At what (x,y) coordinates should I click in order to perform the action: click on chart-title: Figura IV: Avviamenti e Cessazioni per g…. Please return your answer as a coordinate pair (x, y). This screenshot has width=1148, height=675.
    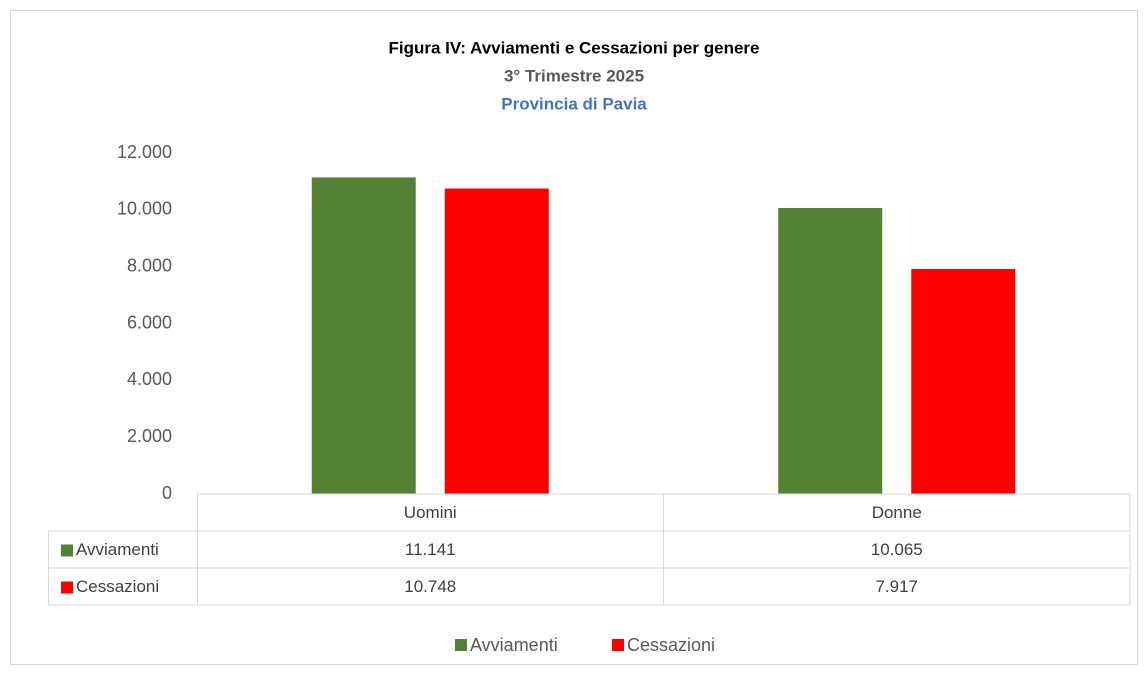
    Looking at the image, I should click on (574, 47).